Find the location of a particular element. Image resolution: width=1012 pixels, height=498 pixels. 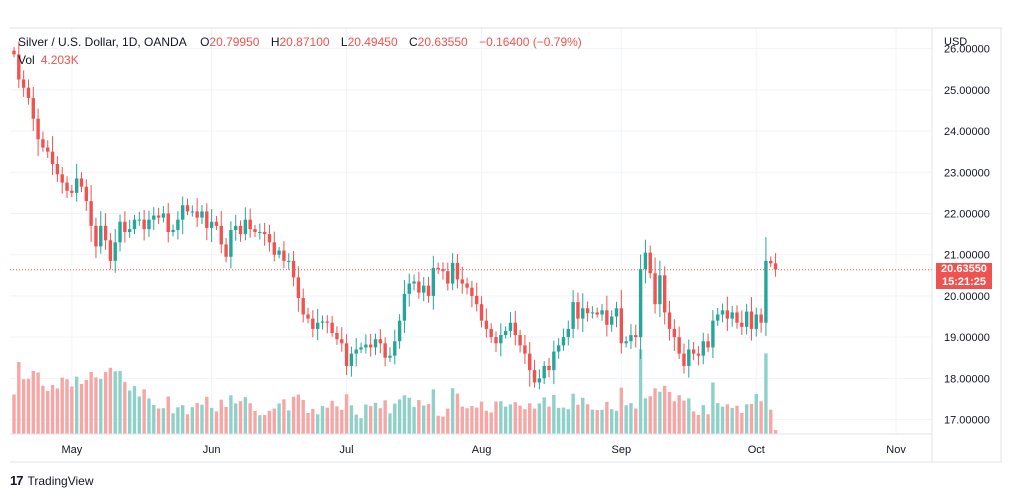

x-tick-label: May is located at coordinates (71, 450).